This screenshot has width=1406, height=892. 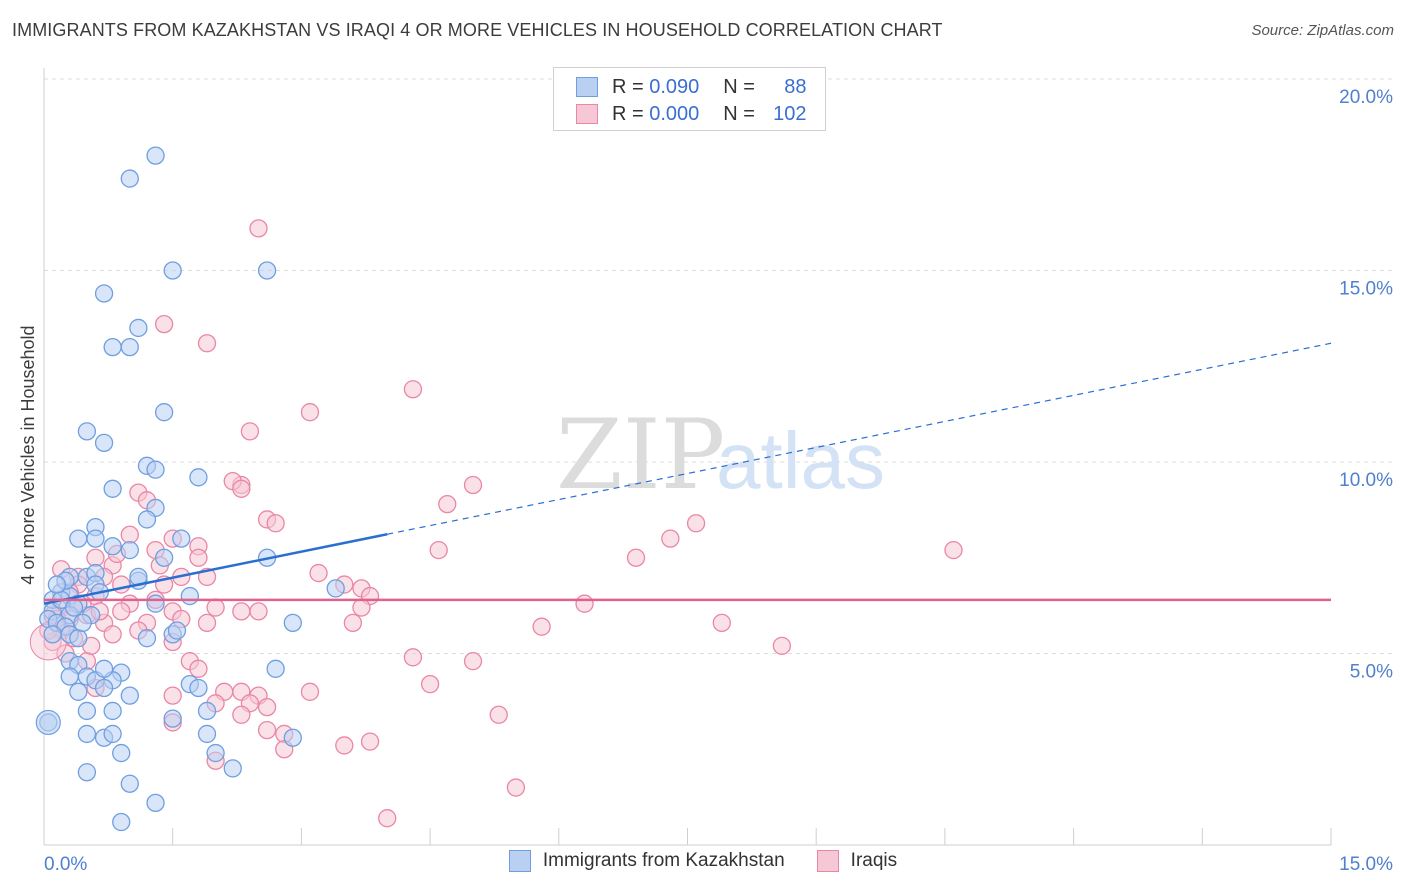 I want to click on legend-n-value-kazakhstan: 88, so click(x=795, y=86).